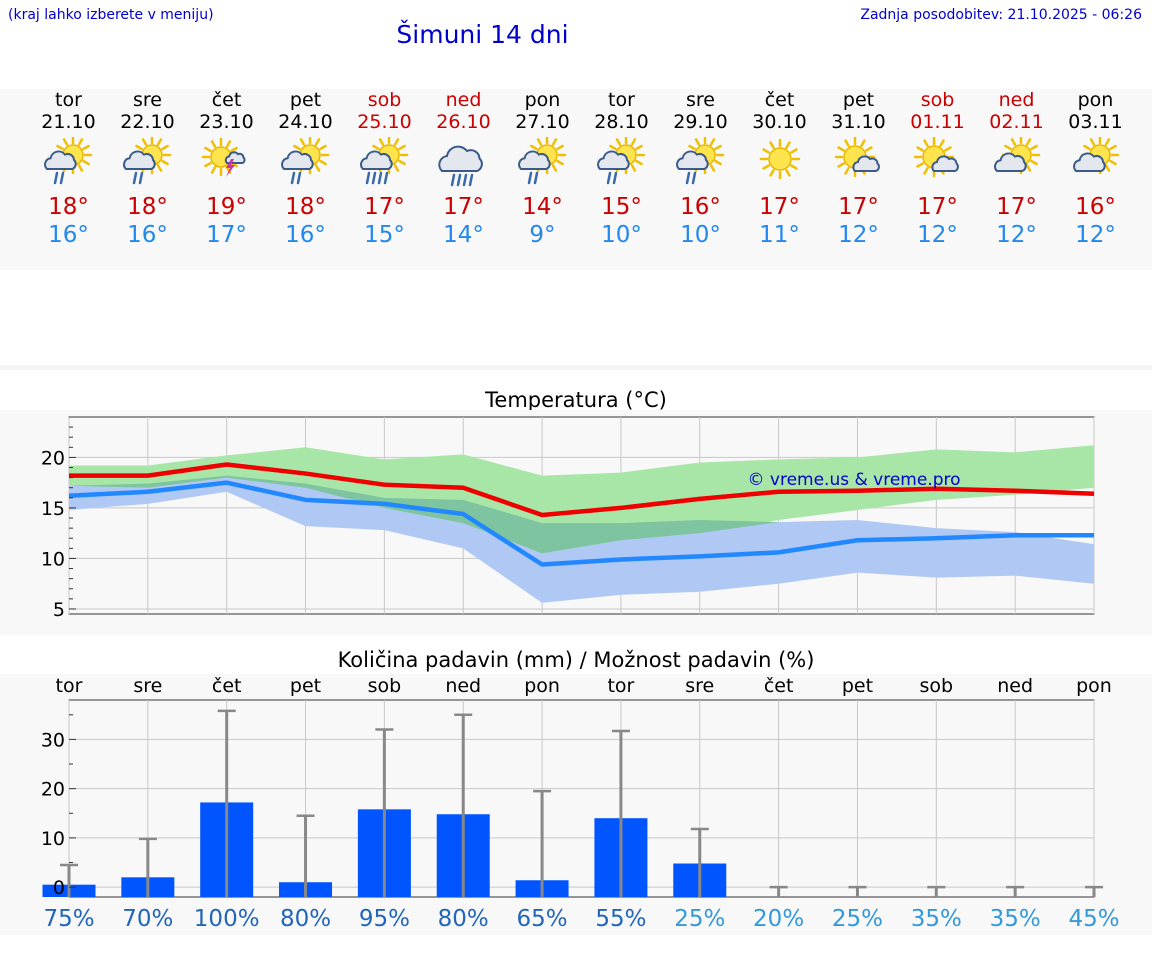 The height and width of the screenshot is (975, 1152). What do you see at coordinates (68, 122) in the screenshot?
I see `forecast-date: 21.10` at bounding box center [68, 122].